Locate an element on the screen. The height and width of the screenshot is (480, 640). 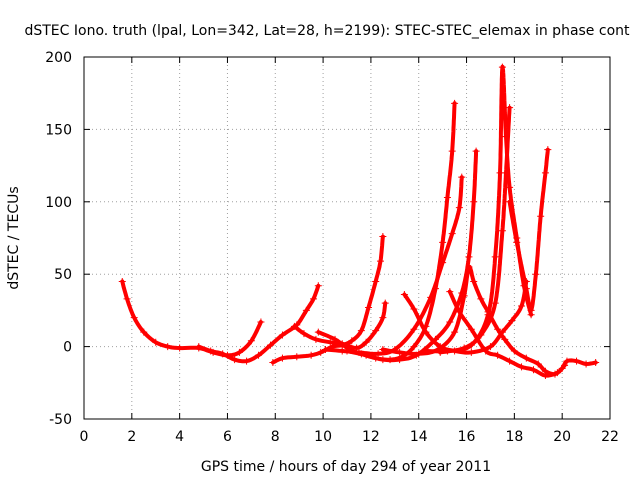
x-tick-label: 10 is located at coordinates (323, 437).